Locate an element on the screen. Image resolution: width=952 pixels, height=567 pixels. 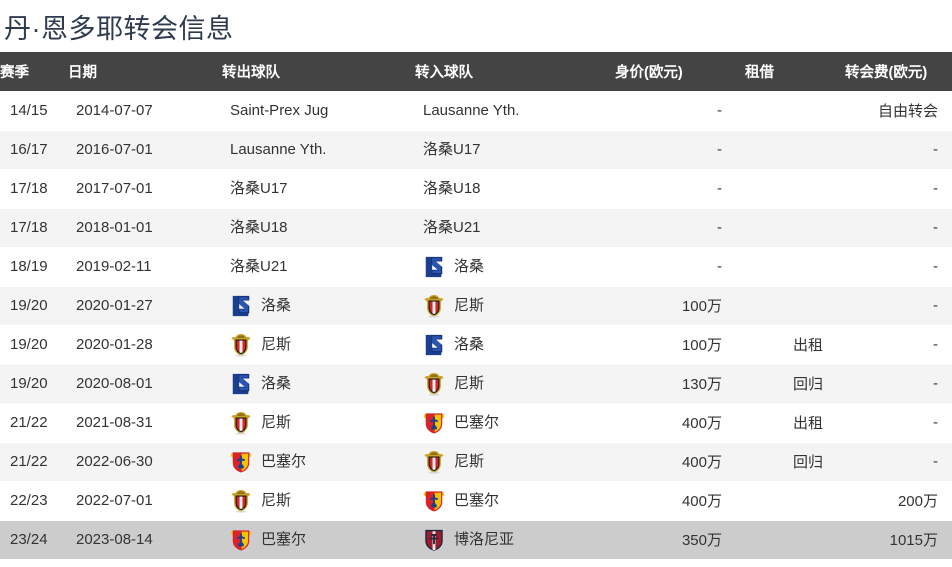
cell-market-value: 100万 is located at coordinates (680, 306).